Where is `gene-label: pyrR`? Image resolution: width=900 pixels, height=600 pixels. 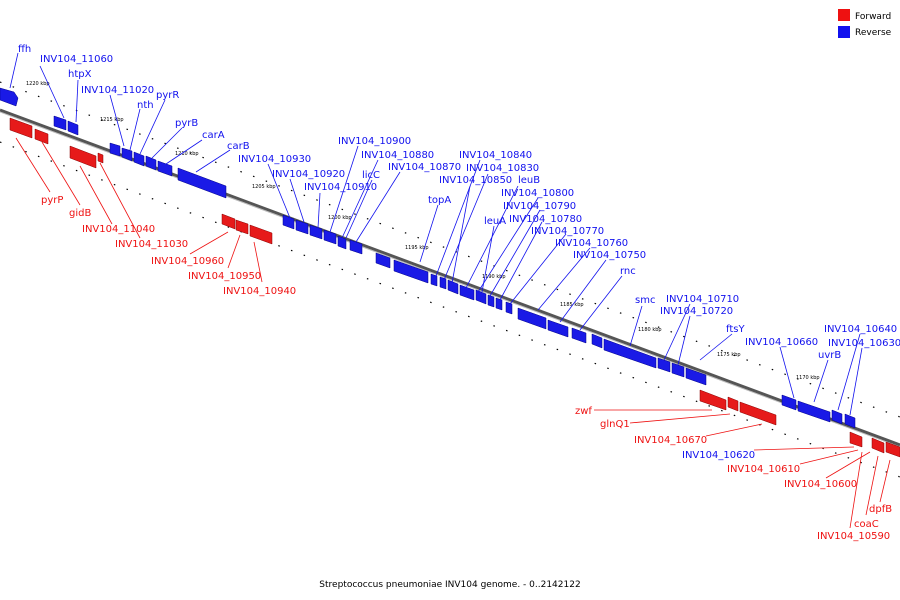
gene-label: pyrR is located at coordinates (167, 95).